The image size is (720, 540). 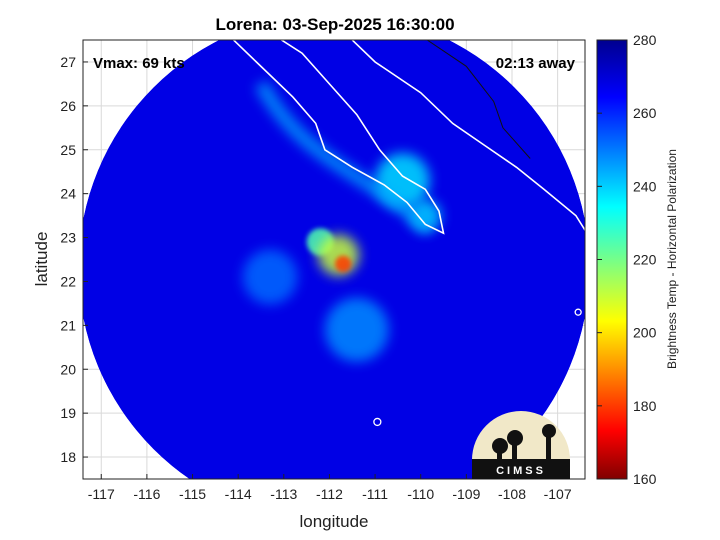 I want to click on baja-coast, so click(x=338, y=137).